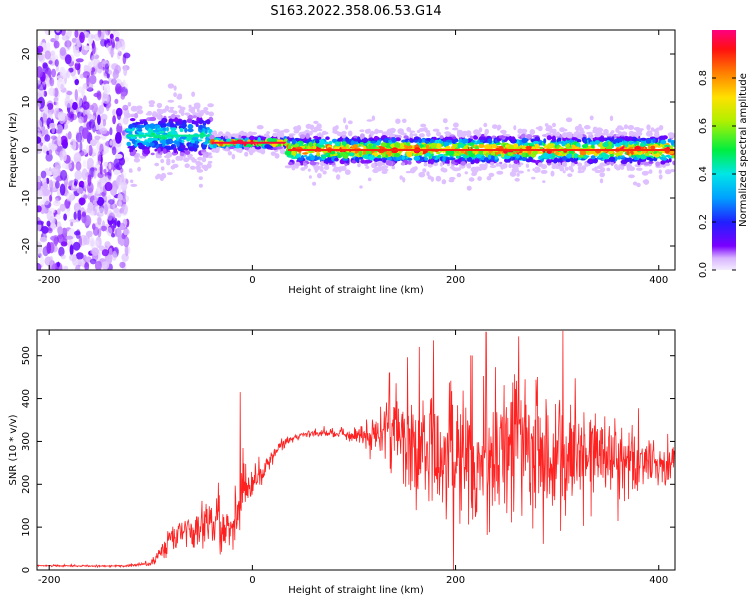  Describe the element at coordinates (455, 580) in the screenshot. I see `snr-x-tick-label: 200` at that location.